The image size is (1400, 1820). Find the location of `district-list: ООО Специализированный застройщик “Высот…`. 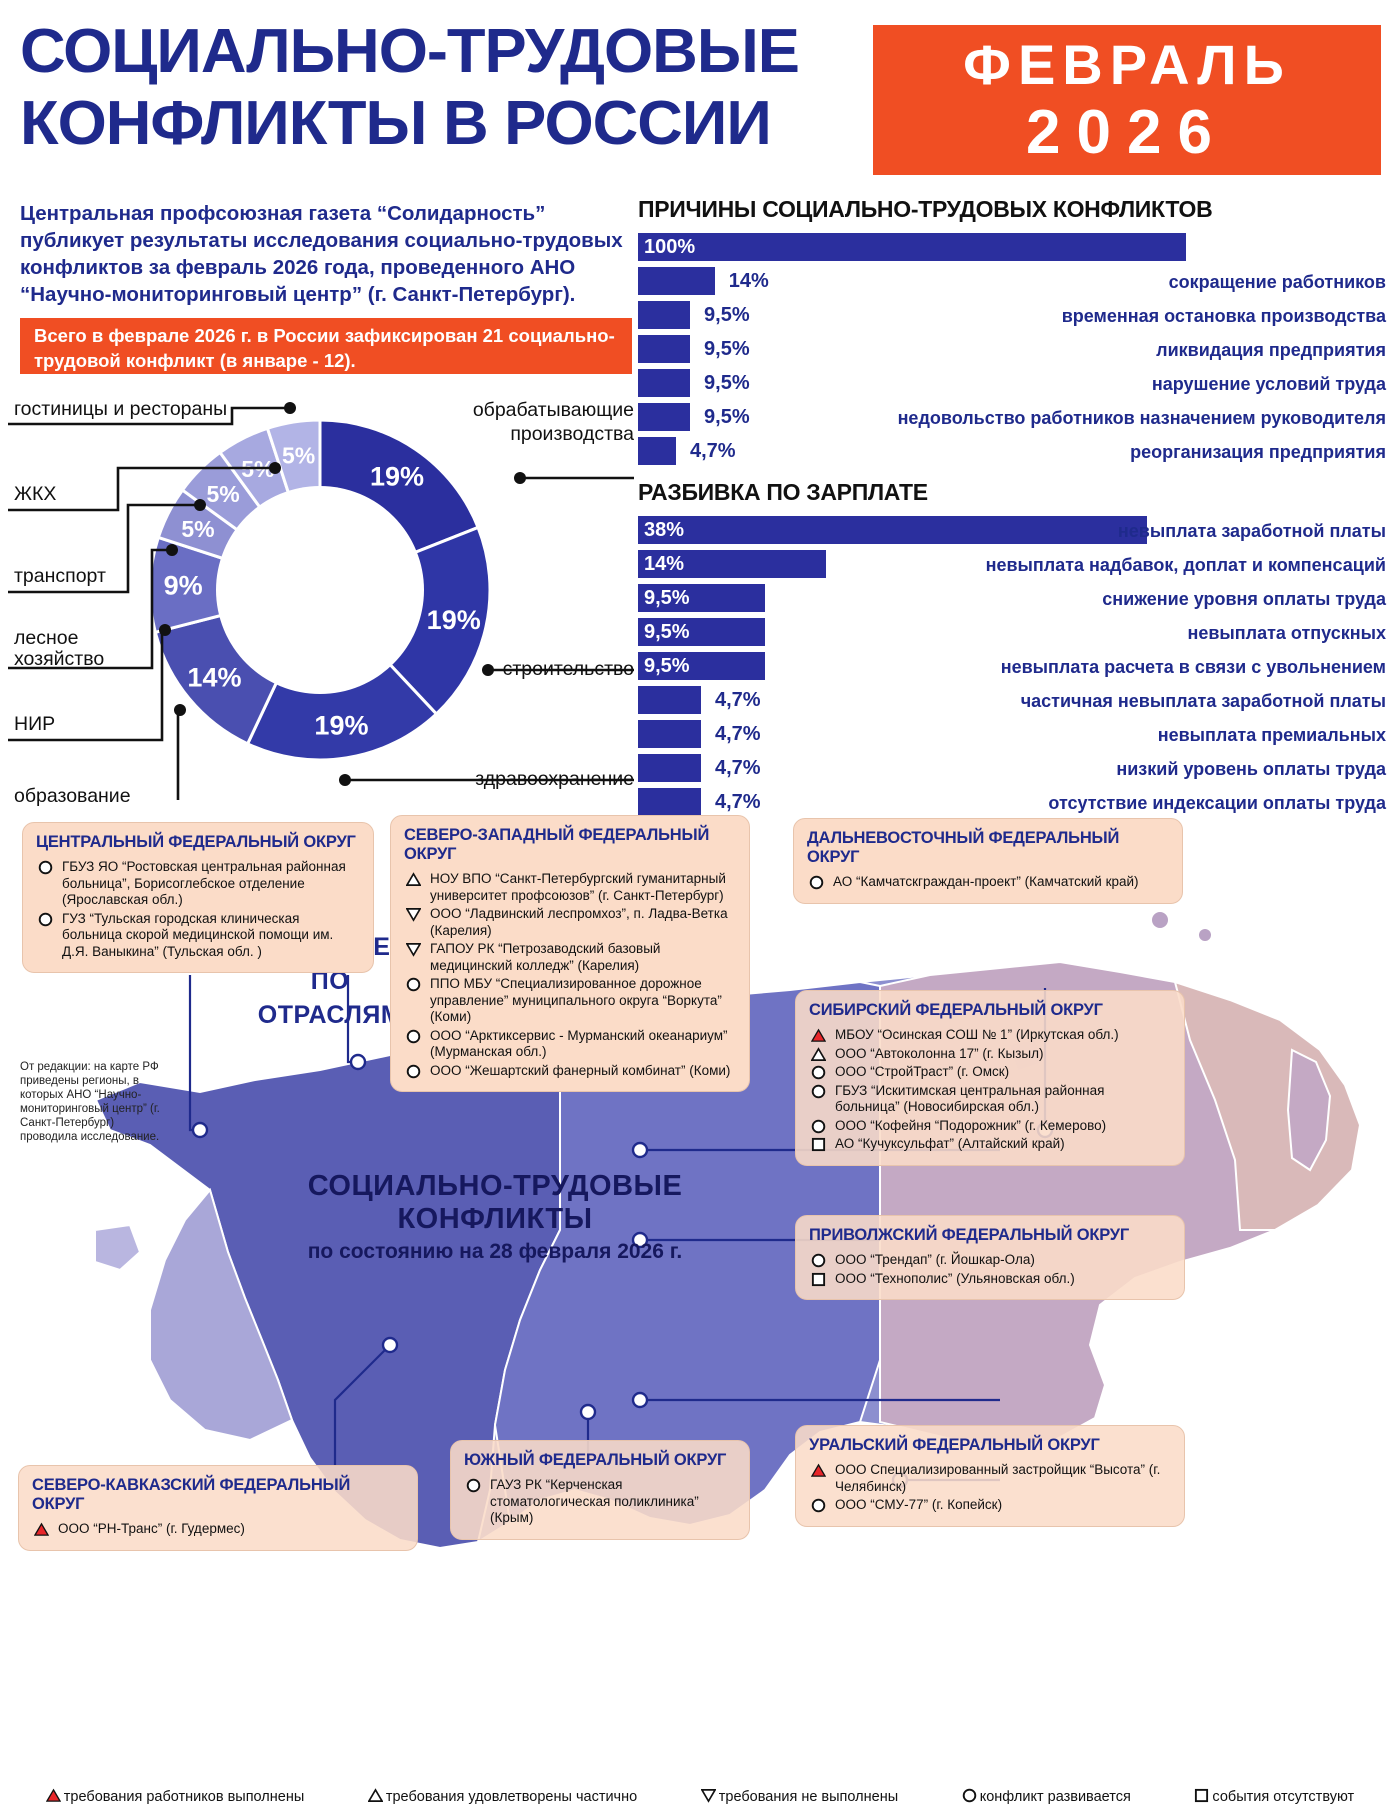

district-list: ООО Специализированный застройщик “Высот… is located at coordinates (990, 1488).